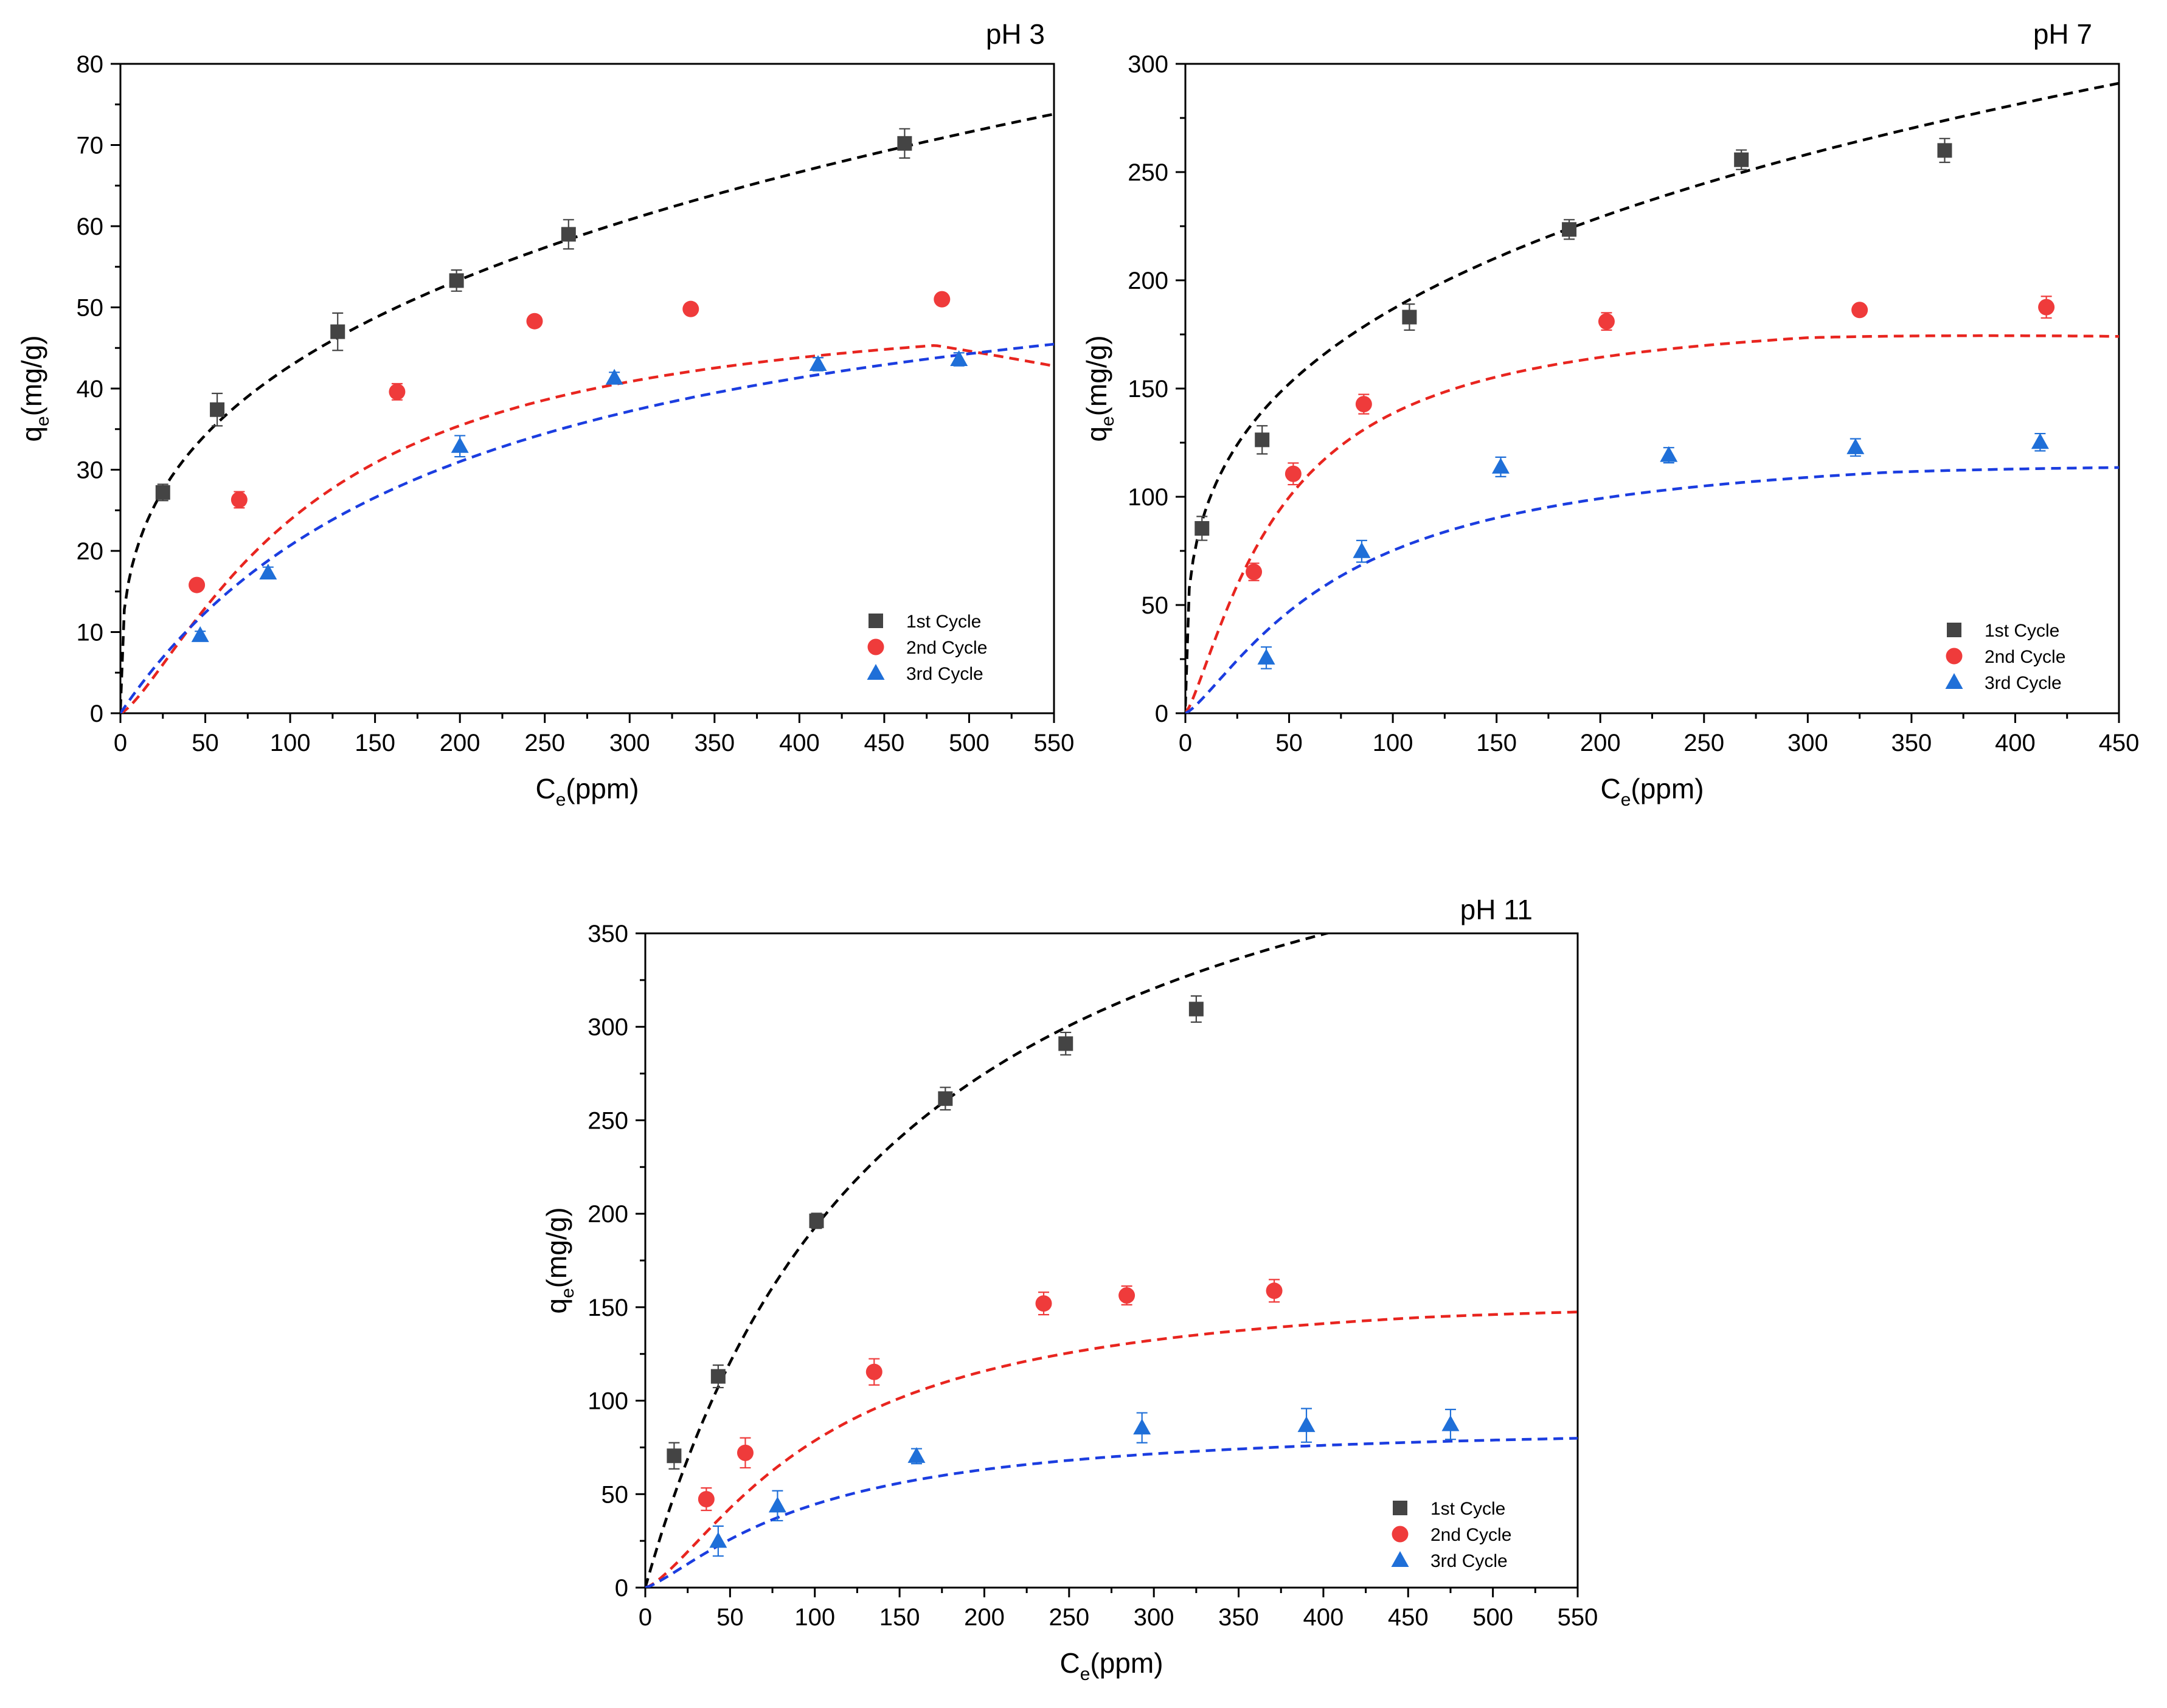 The image size is (2167, 1708). What do you see at coordinates (90, 633) in the screenshot?
I see `y-tick-label: 10` at bounding box center [90, 633].